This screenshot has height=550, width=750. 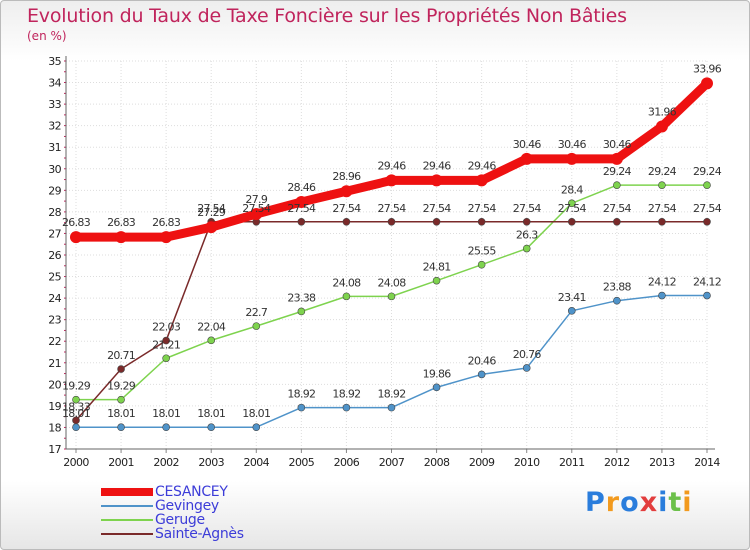 I want to click on y-tick-label: 18, so click(x=54, y=427).